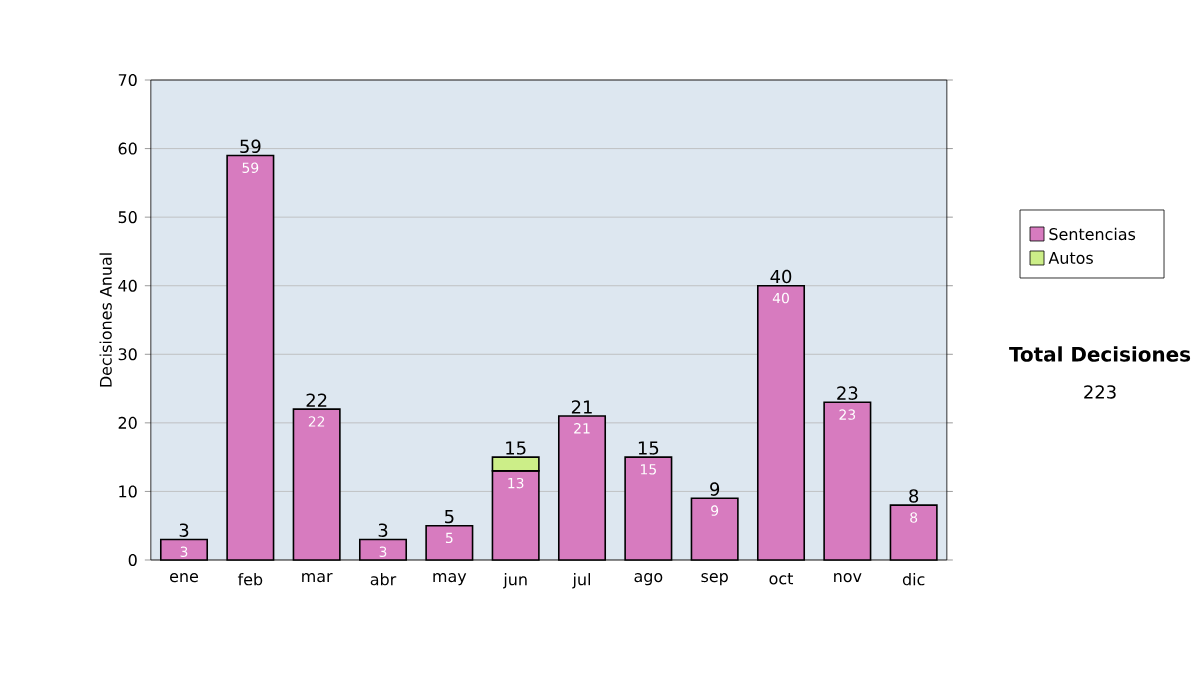 This screenshot has width=1200, height=680. Describe the element at coordinates (781, 276) in the screenshot. I see `total-label: 40` at that location.